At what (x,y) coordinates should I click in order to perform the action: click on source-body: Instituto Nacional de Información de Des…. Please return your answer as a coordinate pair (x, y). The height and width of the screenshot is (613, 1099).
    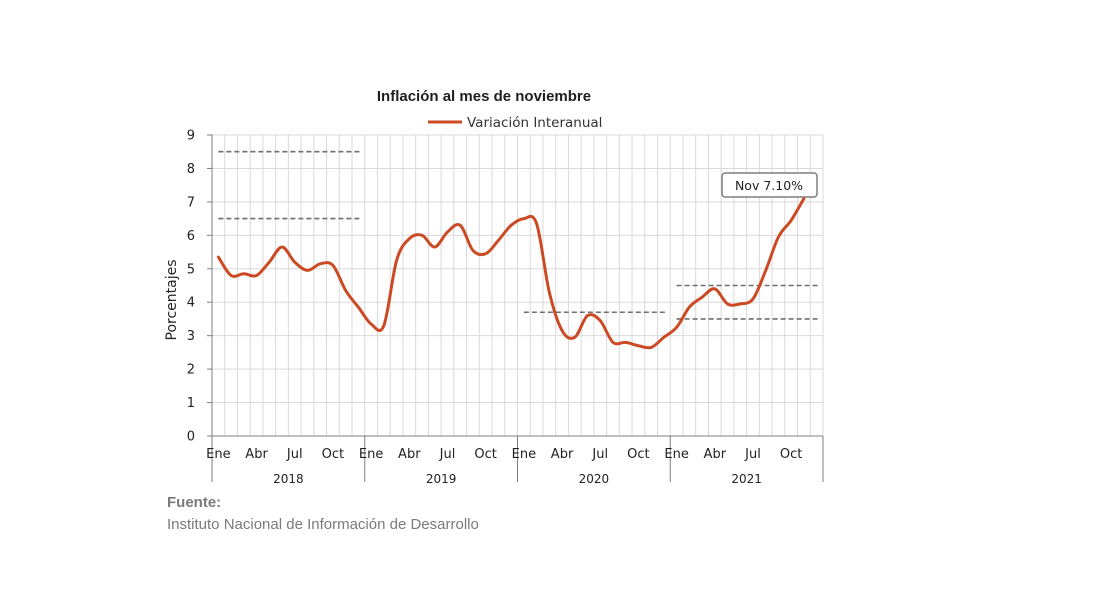
    Looking at the image, I should click on (323, 524).